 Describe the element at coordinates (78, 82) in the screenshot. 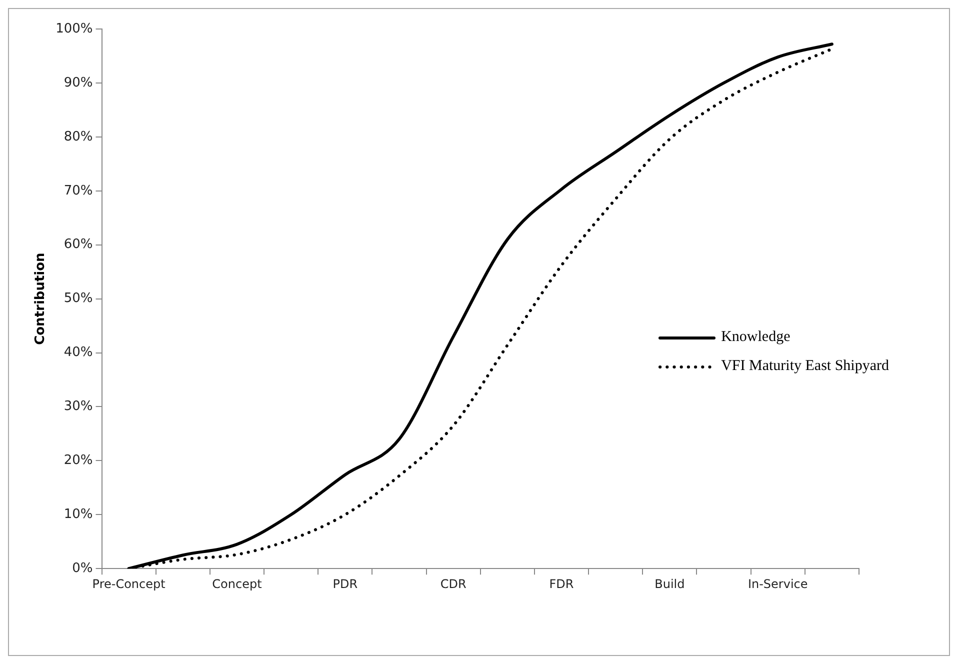

I see `y-tick-label: 90%` at that location.